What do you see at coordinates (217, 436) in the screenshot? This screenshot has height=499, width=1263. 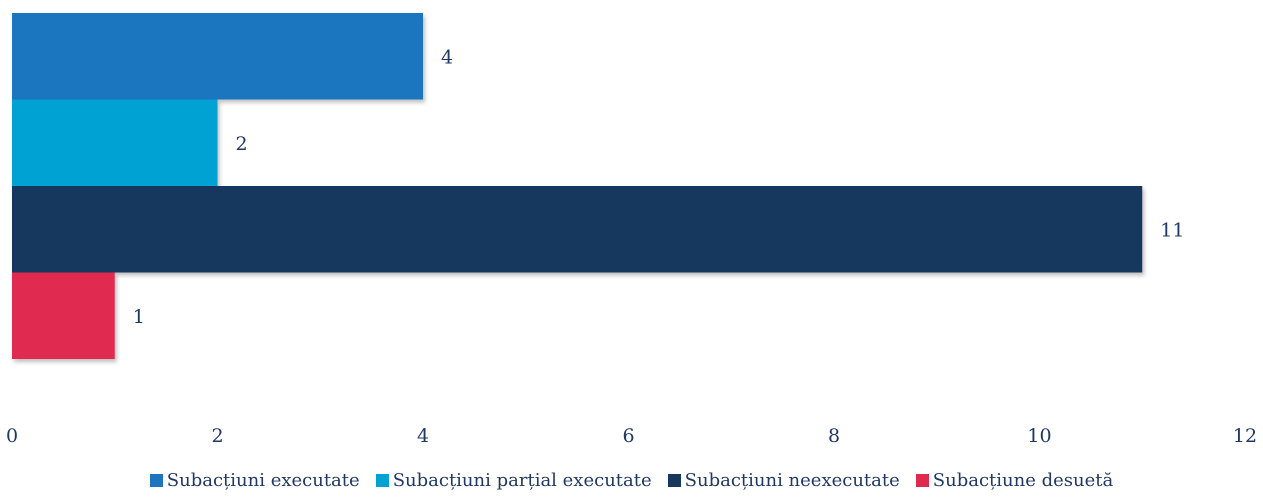 I see `x-tick-label: 2` at bounding box center [217, 436].